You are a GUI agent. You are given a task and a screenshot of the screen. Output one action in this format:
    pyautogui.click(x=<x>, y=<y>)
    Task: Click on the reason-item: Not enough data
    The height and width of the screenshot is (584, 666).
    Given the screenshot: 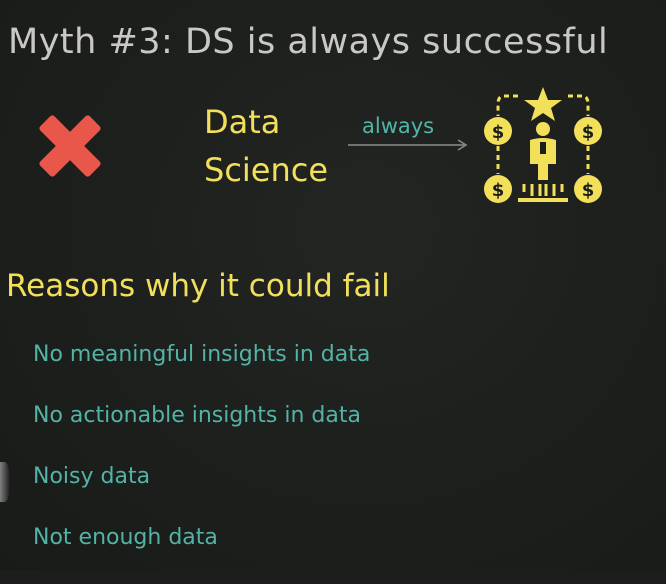 What is the action you would take?
    pyautogui.click(x=125, y=537)
    